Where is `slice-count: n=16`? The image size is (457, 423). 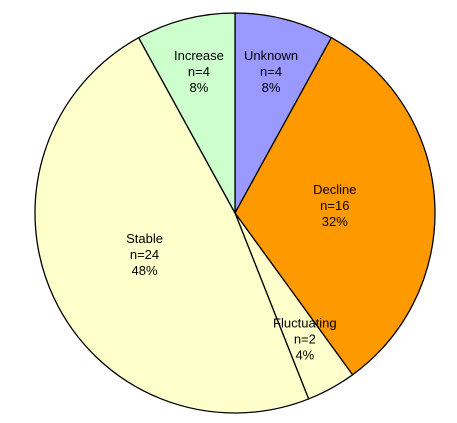 slice-count: n=16 is located at coordinates (334, 205).